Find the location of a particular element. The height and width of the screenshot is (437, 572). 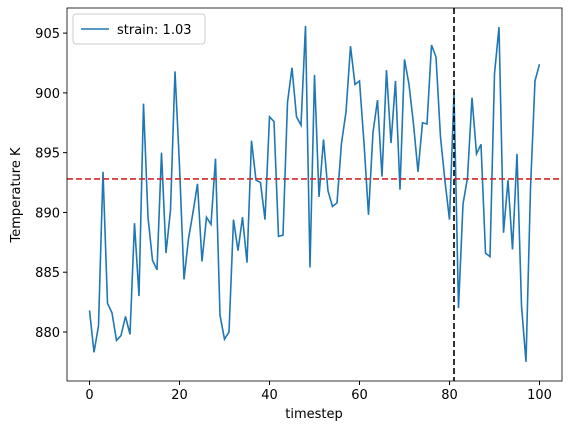

x-tick-label: 80 is located at coordinates (449, 395).